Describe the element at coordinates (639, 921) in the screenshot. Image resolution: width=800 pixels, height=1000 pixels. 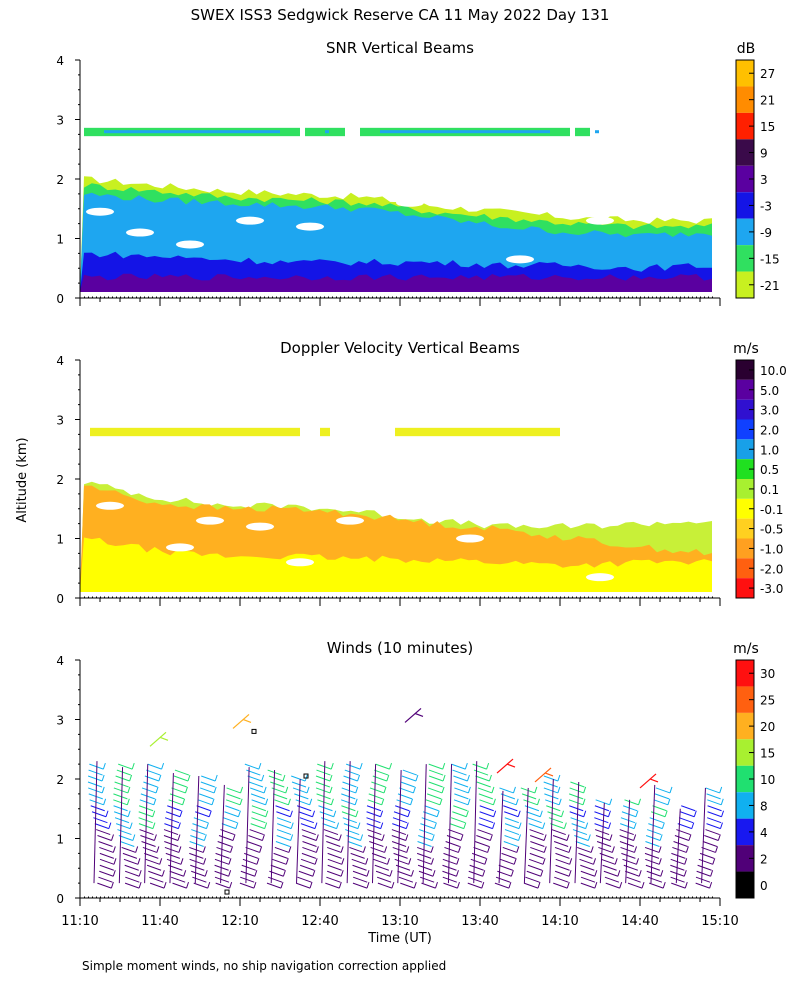
I see `x-tick-label: 14:40` at that location.